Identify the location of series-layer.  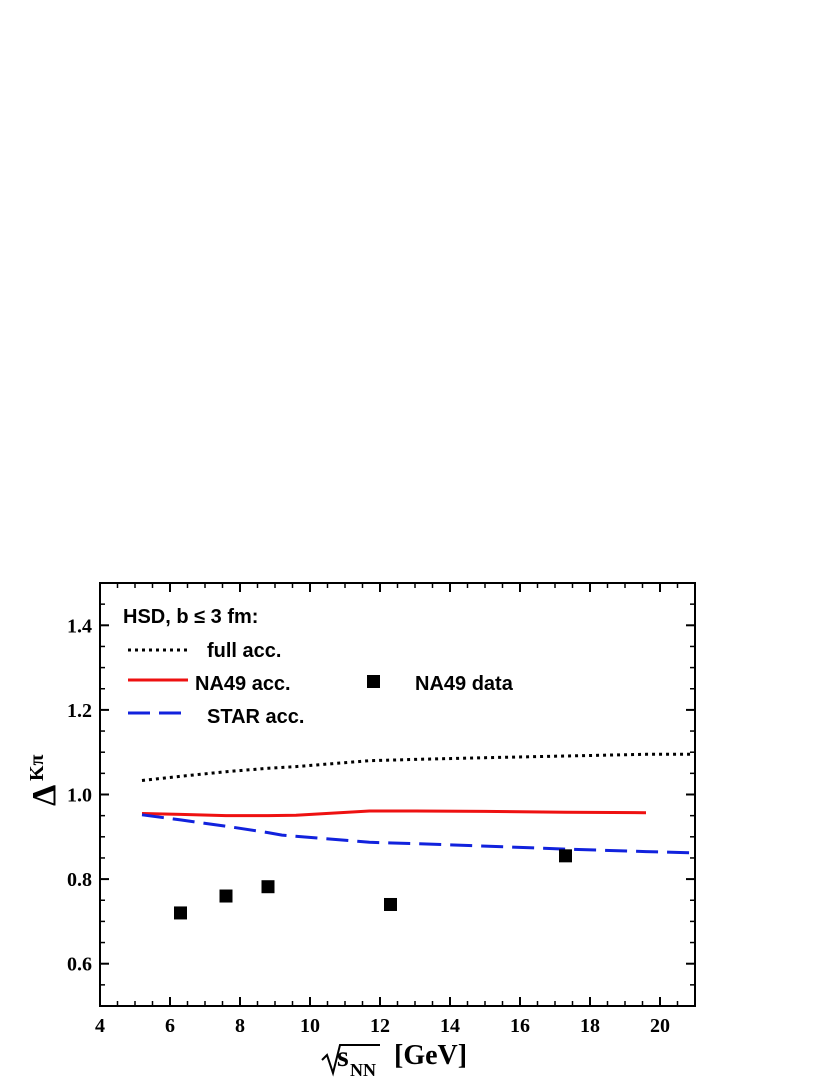
(418, 836).